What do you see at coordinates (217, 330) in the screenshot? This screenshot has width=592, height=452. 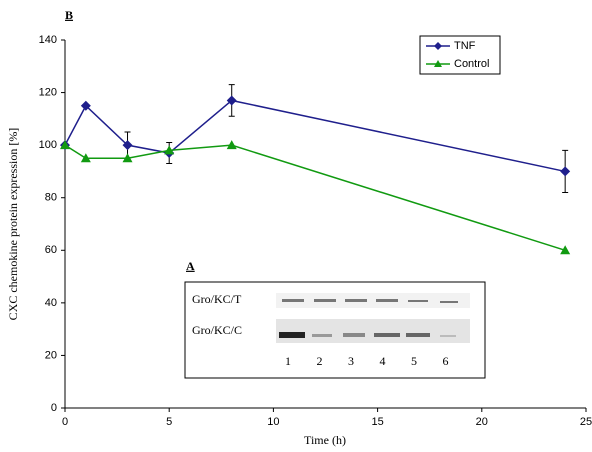 I see `row-label: Gro/KC/C` at bounding box center [217, 330].